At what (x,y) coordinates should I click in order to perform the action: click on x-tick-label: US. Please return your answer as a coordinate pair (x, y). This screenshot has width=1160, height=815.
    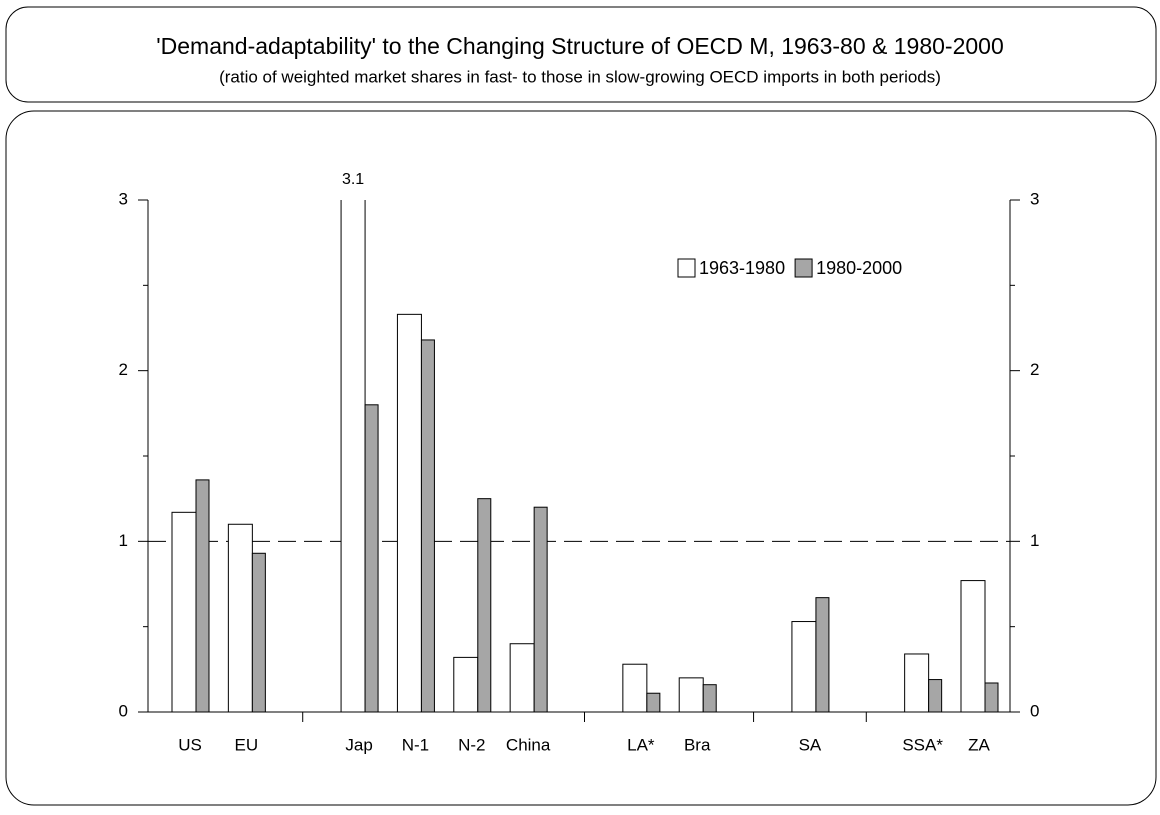
    Looking at the image, I should click on (190, 744).